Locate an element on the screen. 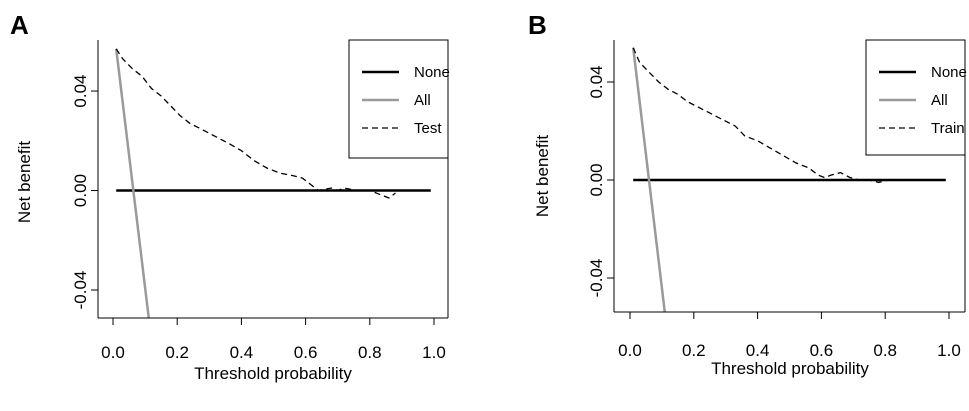 The width and height of the screenshot is (969, 411). legend-label-test: Test is located at coordinates (428, 128).